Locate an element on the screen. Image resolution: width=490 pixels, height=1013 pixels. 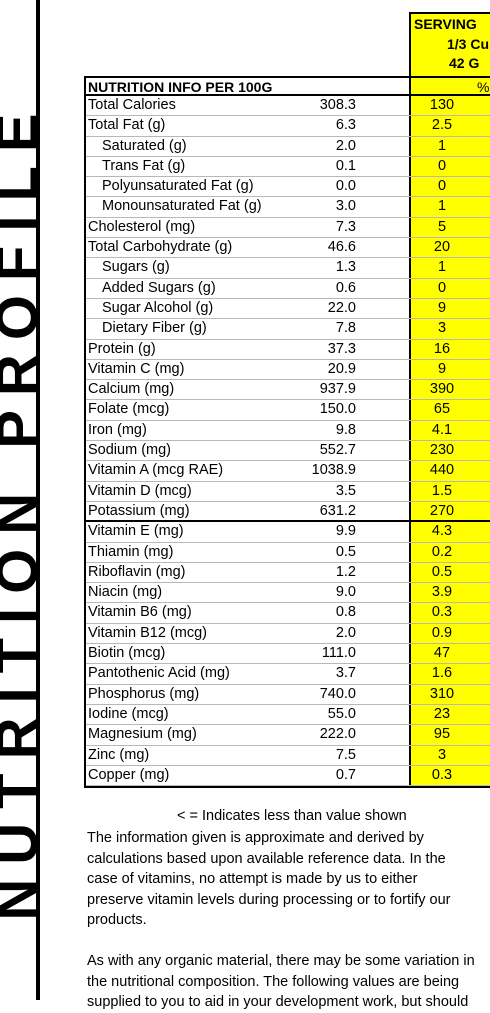
side-title: NUTRITION PROFILE is located at coordinates (25, 510).